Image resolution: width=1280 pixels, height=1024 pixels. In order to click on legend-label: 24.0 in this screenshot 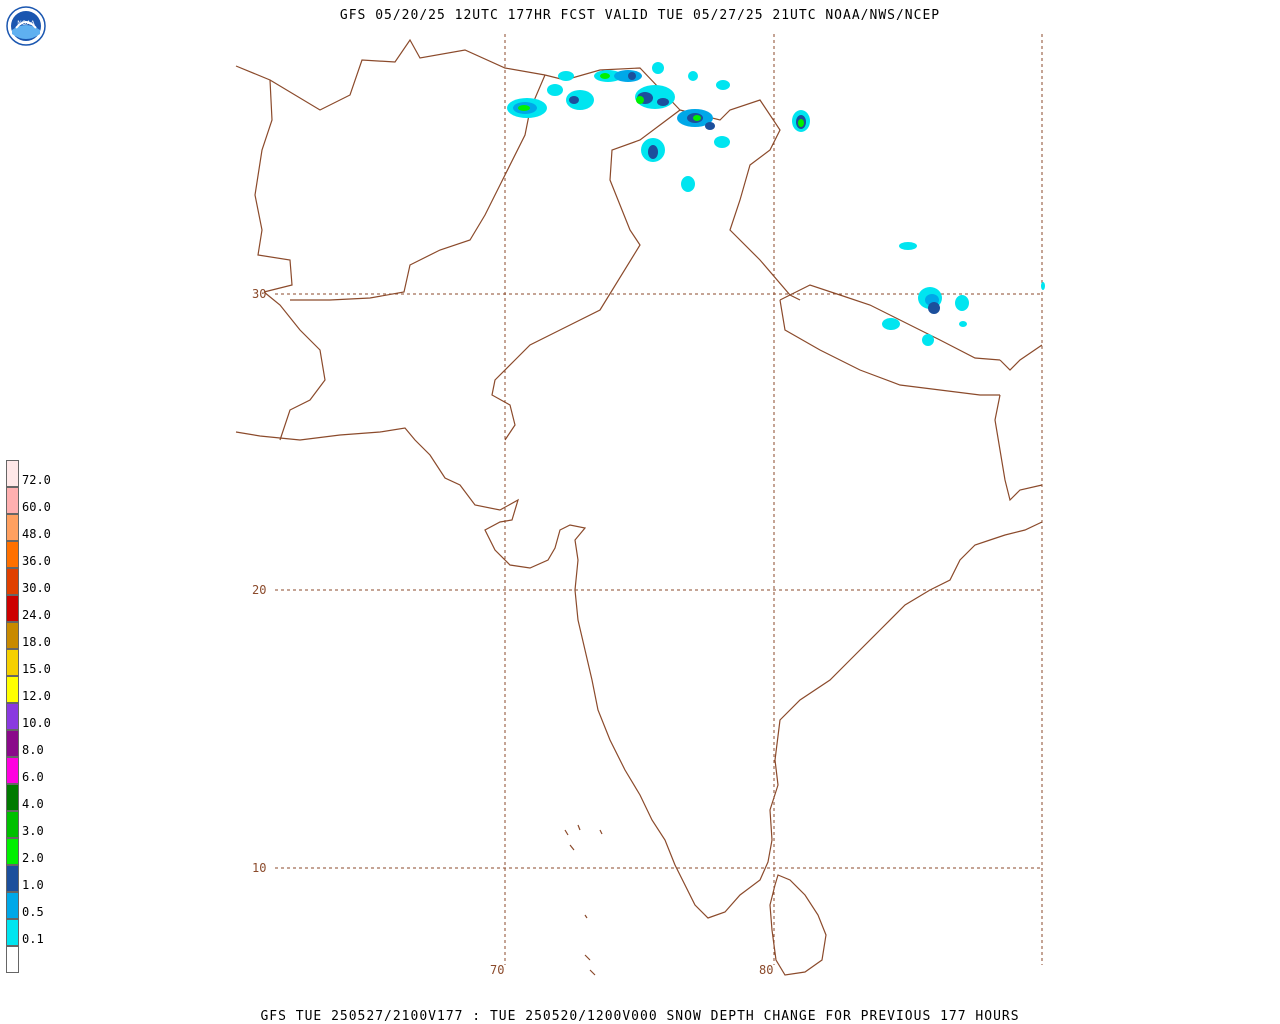, I will do `click(36, 615)`.